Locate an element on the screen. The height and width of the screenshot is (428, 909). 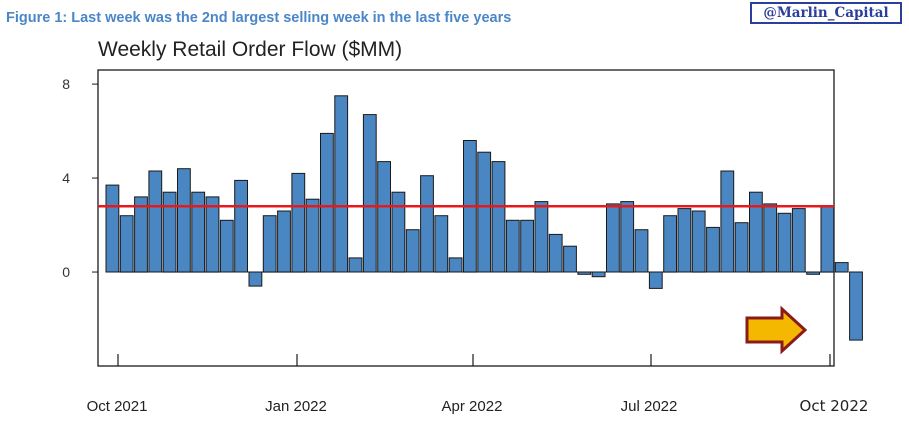
author-handle-badge: @Marlin_Capital is located at coordinates (826, 13).